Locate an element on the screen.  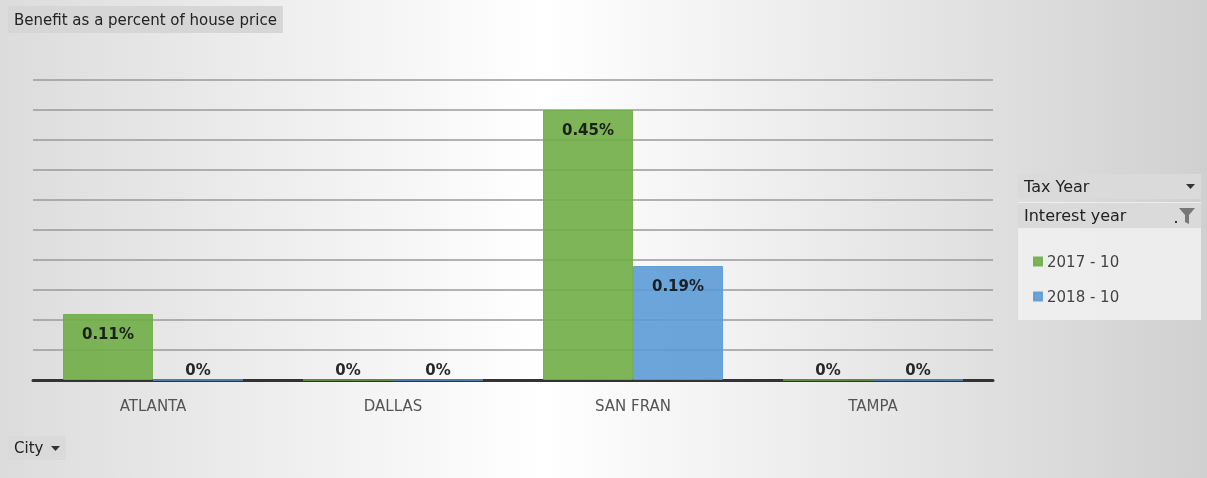
data-label: 0.45% is located at coordinates (588, 129).